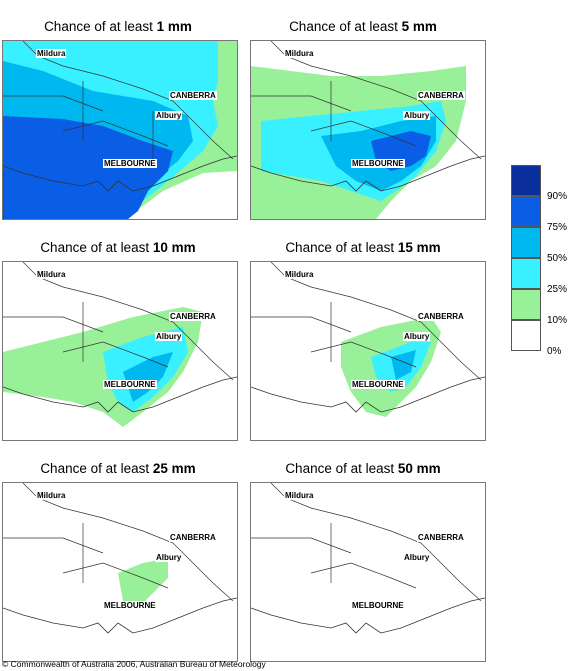 The image size is (570, 671). I want to click on map-50mm: Mildura CANBERRA Albury MELBOURNE, so click(368, 572).